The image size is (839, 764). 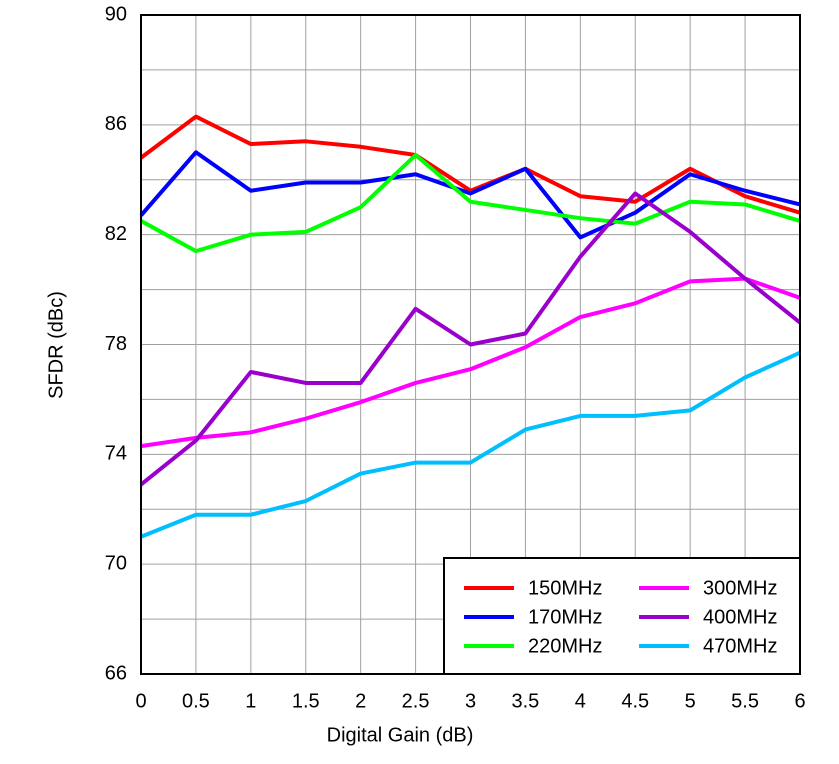 What do you see at coordinates (416, 701) in the screenshot?
I see `x-tick-label: 2.5` at bounding box center [416, 701].